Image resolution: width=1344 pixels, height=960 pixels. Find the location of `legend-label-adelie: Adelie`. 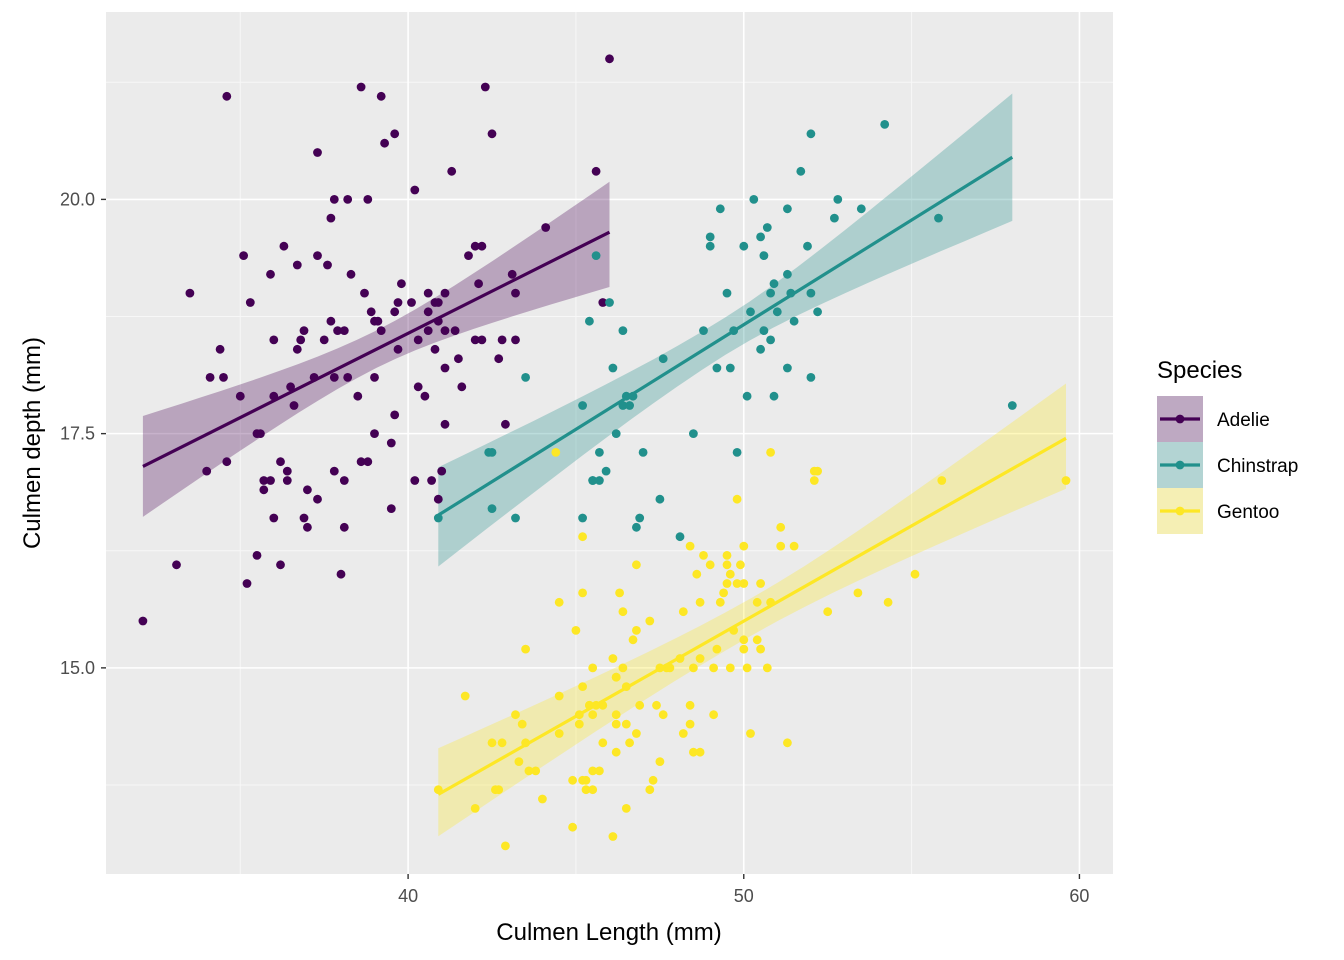

legend-label-adelie: Adelie is located at coordinates (1243, 420).